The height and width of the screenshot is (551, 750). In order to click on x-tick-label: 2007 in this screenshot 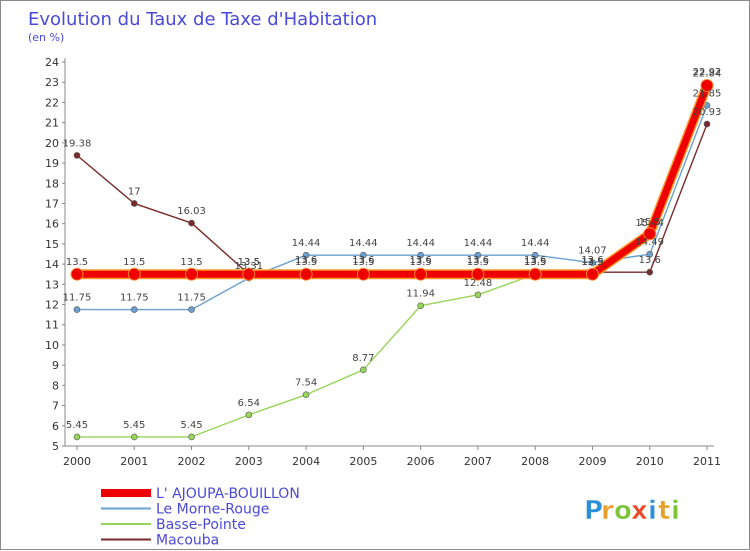, I will do `click(478, 461)`.